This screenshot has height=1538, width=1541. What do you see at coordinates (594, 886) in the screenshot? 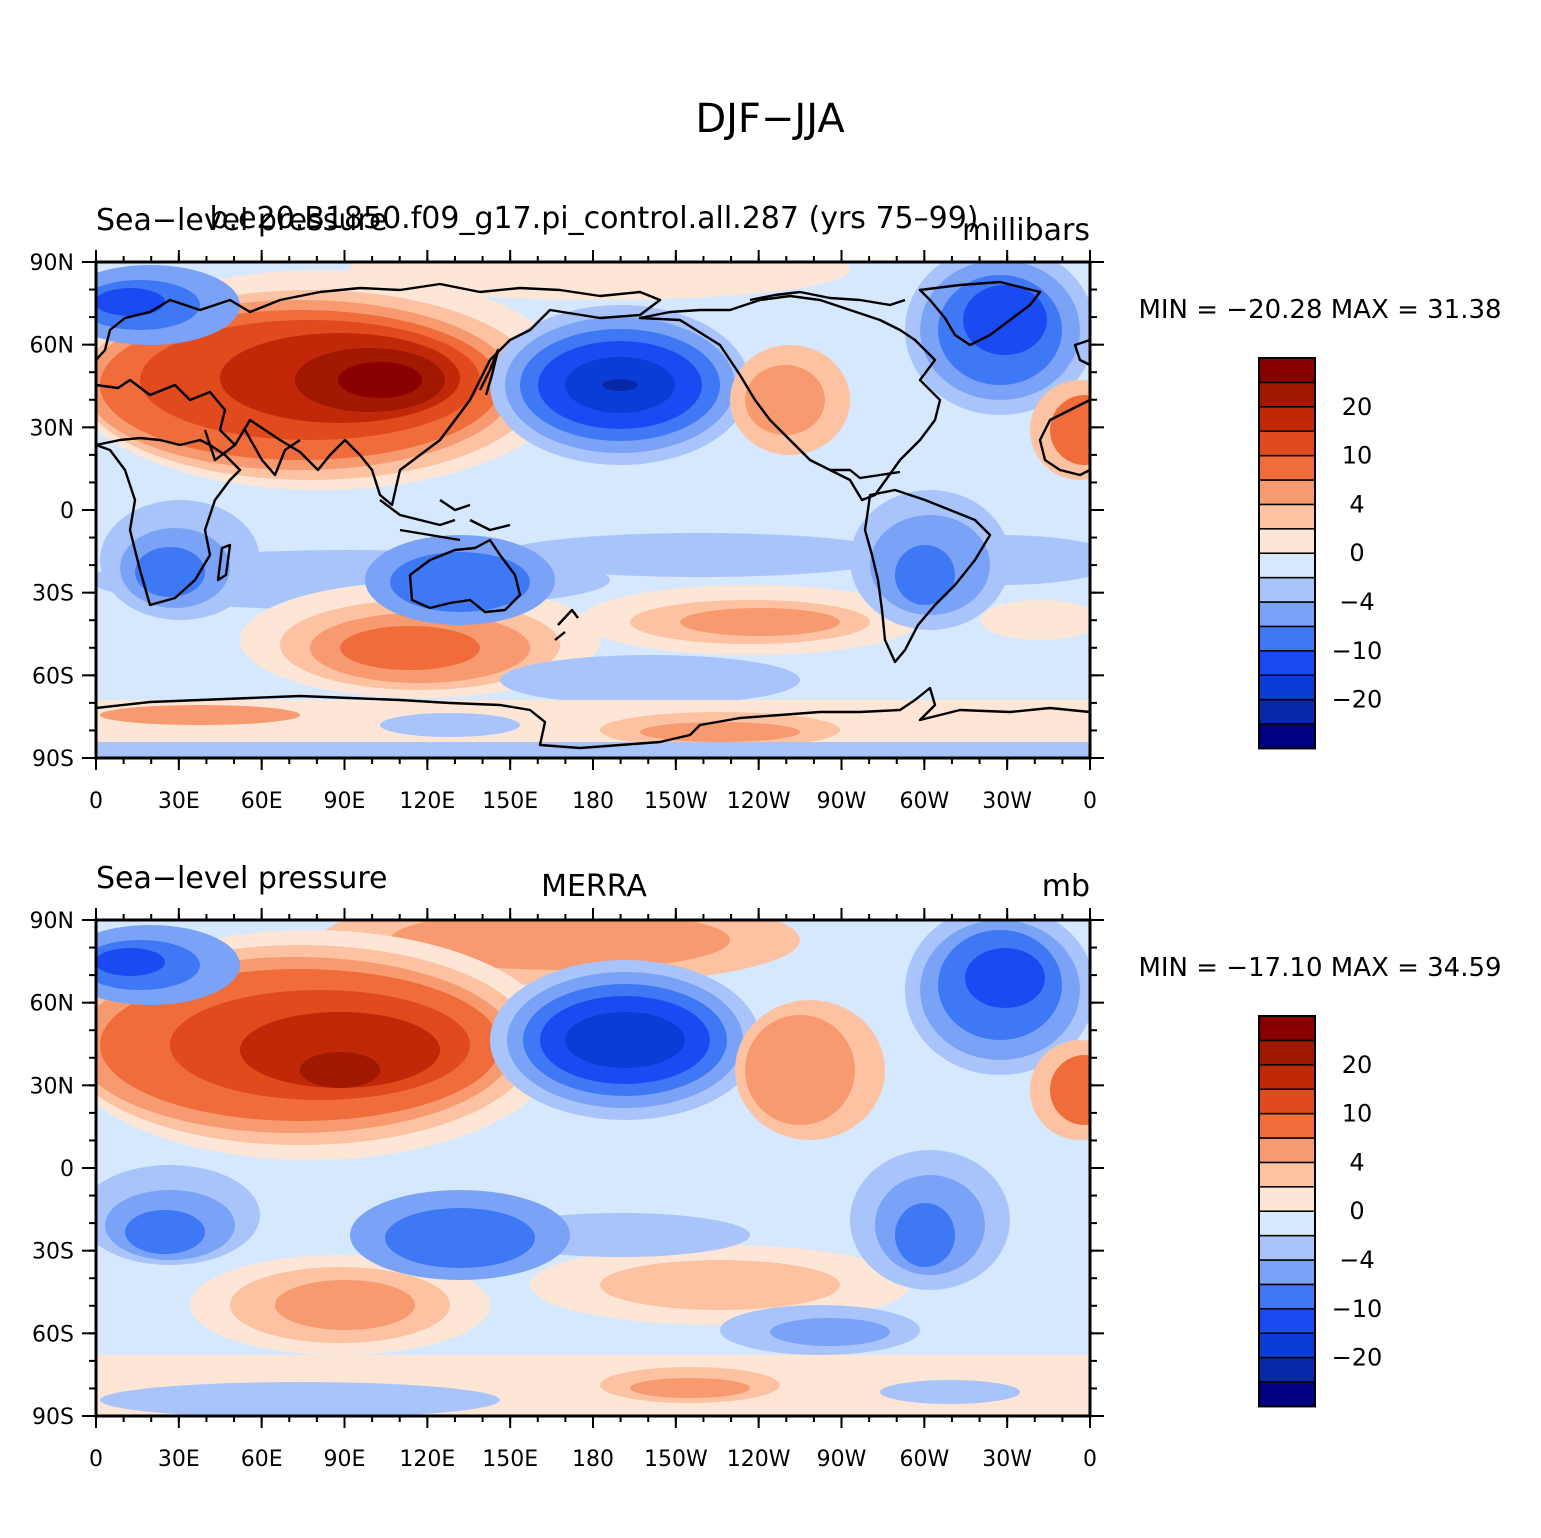
I see `panel-center-title: MERRA` at bounding box center [594, 886].